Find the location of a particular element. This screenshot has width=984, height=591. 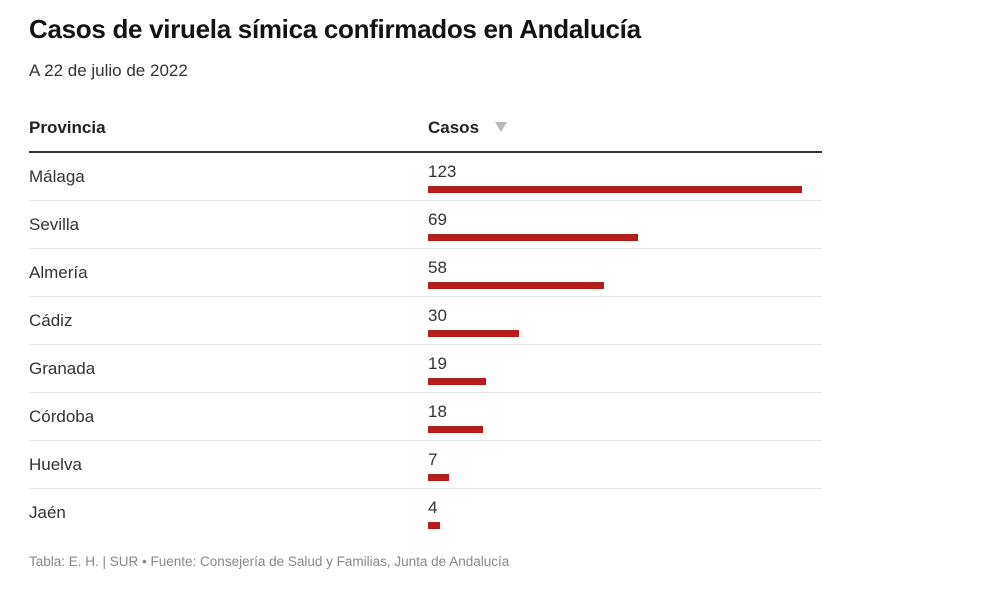

case-count-label: 58 is located at coordinates (437, 267).